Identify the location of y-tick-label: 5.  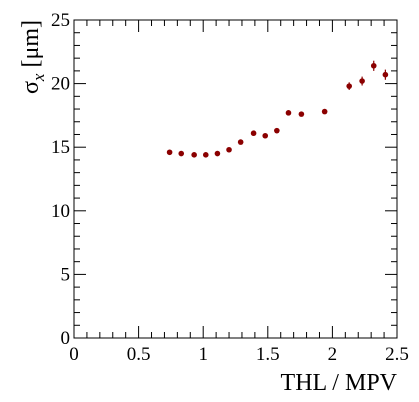
(66, 274).